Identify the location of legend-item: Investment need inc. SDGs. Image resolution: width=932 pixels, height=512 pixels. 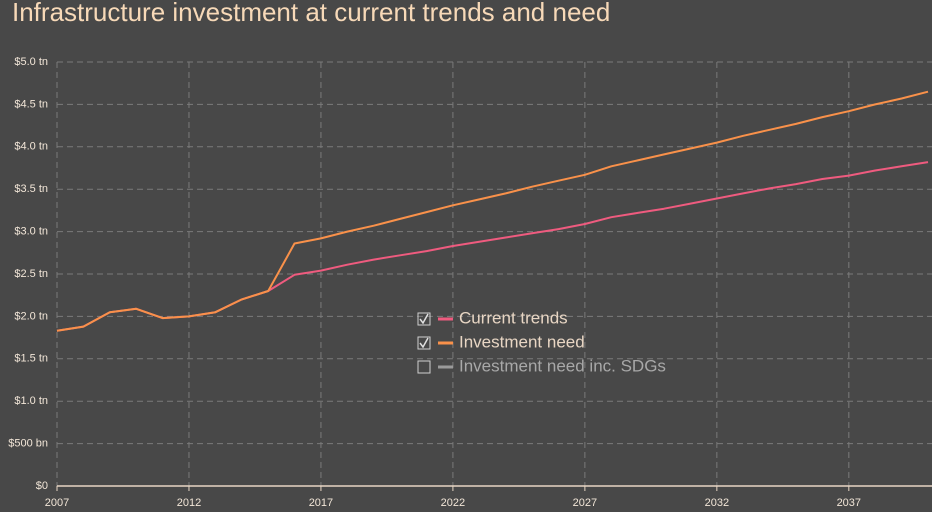
(541, 365).